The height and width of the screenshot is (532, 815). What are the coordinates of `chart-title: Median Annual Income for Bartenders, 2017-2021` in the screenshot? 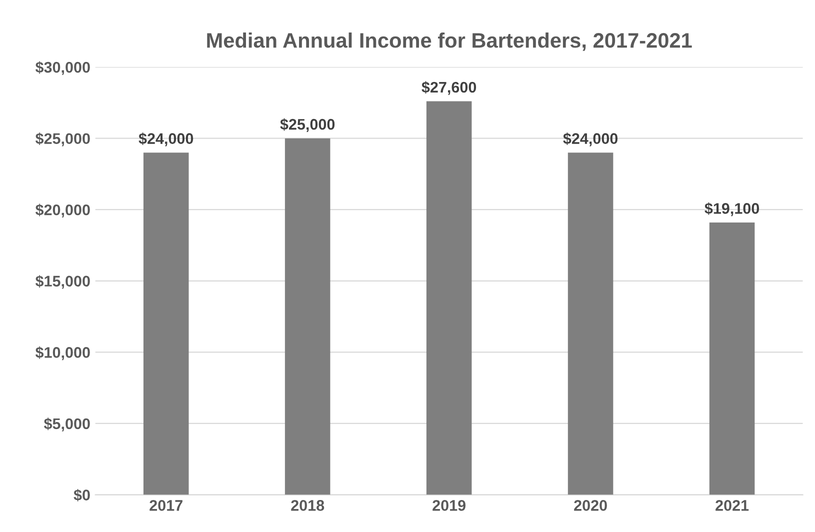 It's located at (449, 41).